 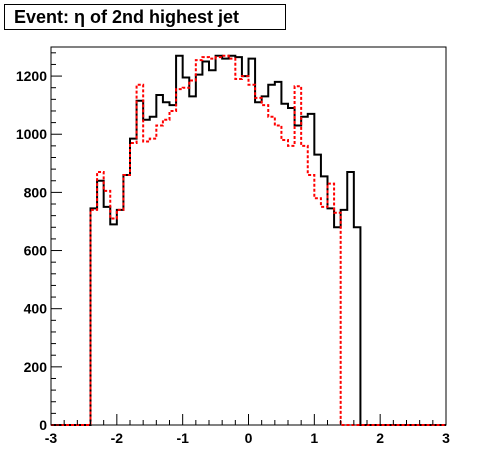 What do you see at coordinates (31, 134) in the screenshot?
I see `y-tick-label: 1000` at bounding box center [31, 134].